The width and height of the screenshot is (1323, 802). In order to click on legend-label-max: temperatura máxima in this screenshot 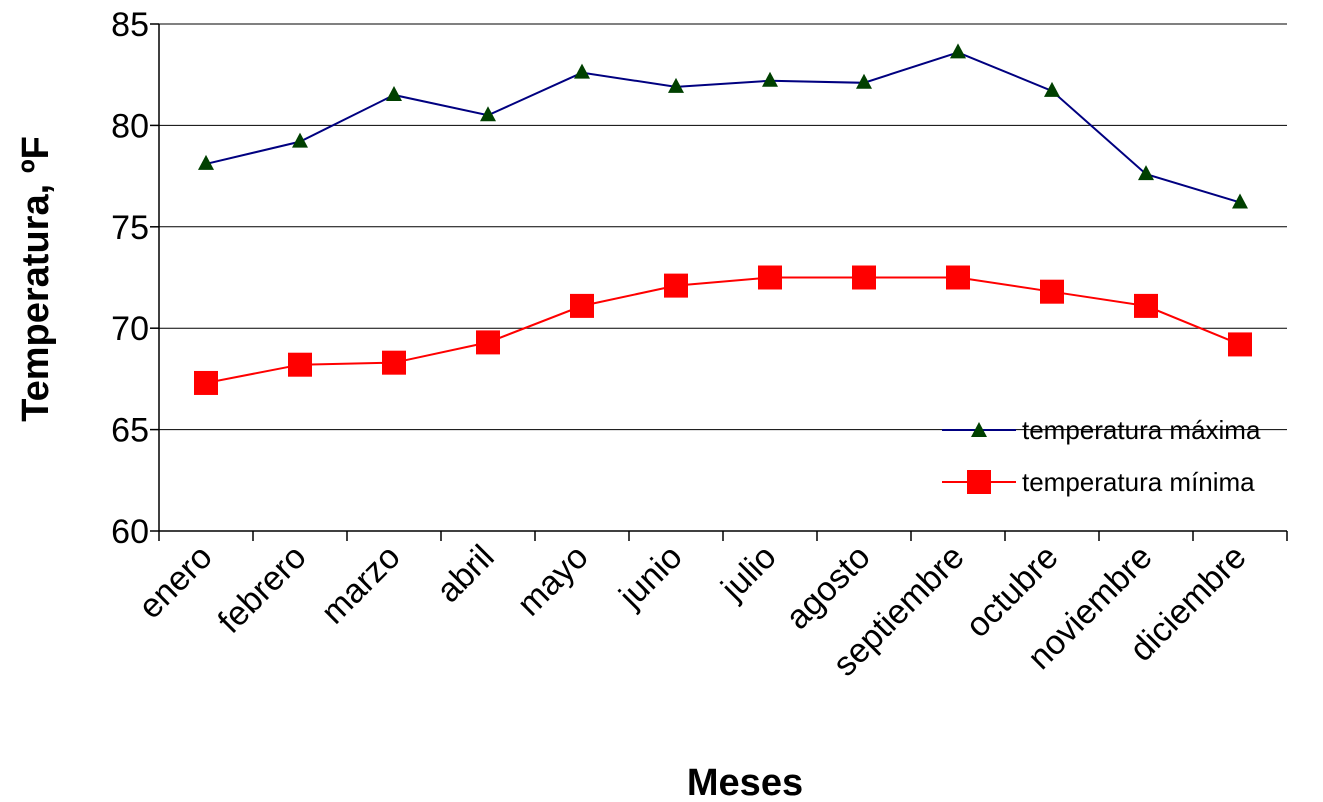, I will do `click(1141, 430)`.